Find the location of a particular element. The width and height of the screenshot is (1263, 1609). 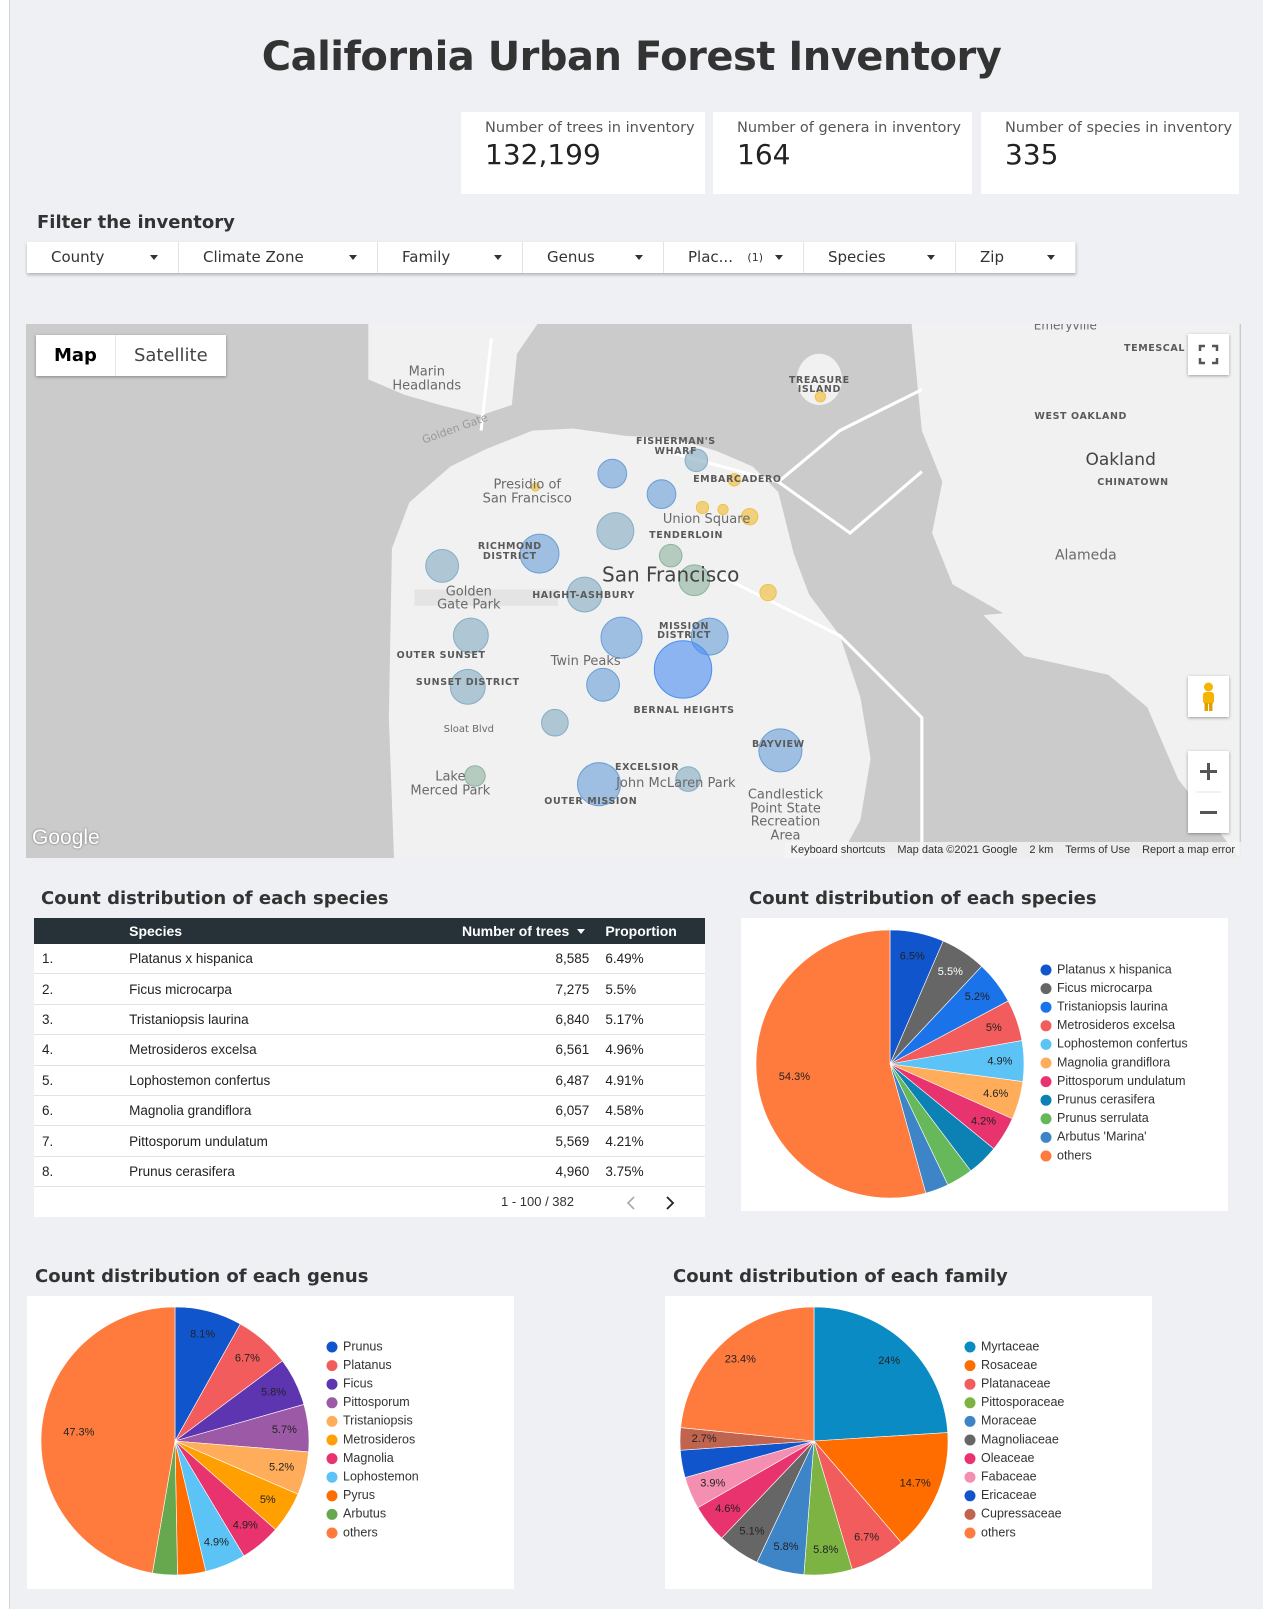

filter-dropdown: County is located at coordinates (103, 257).